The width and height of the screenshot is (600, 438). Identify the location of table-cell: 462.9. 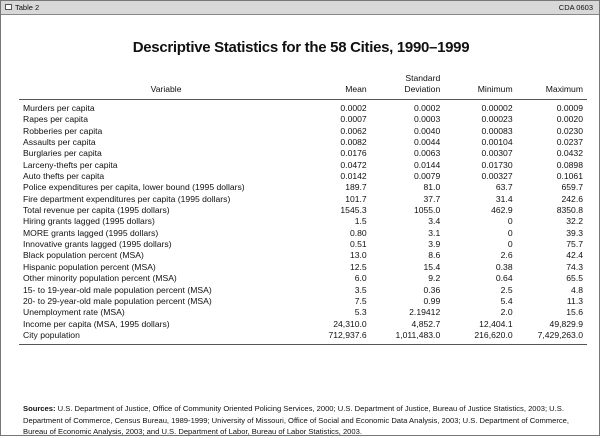
(502, 210).